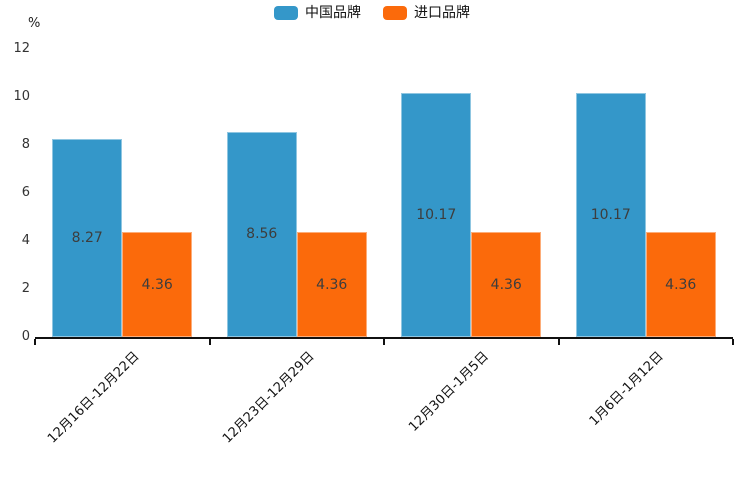 Image resolution: width=744 pixels, height=496 pixels. Describe the element at coordinates (157, 284) in the screenshot. I see `bar-series2-group1` at that location.